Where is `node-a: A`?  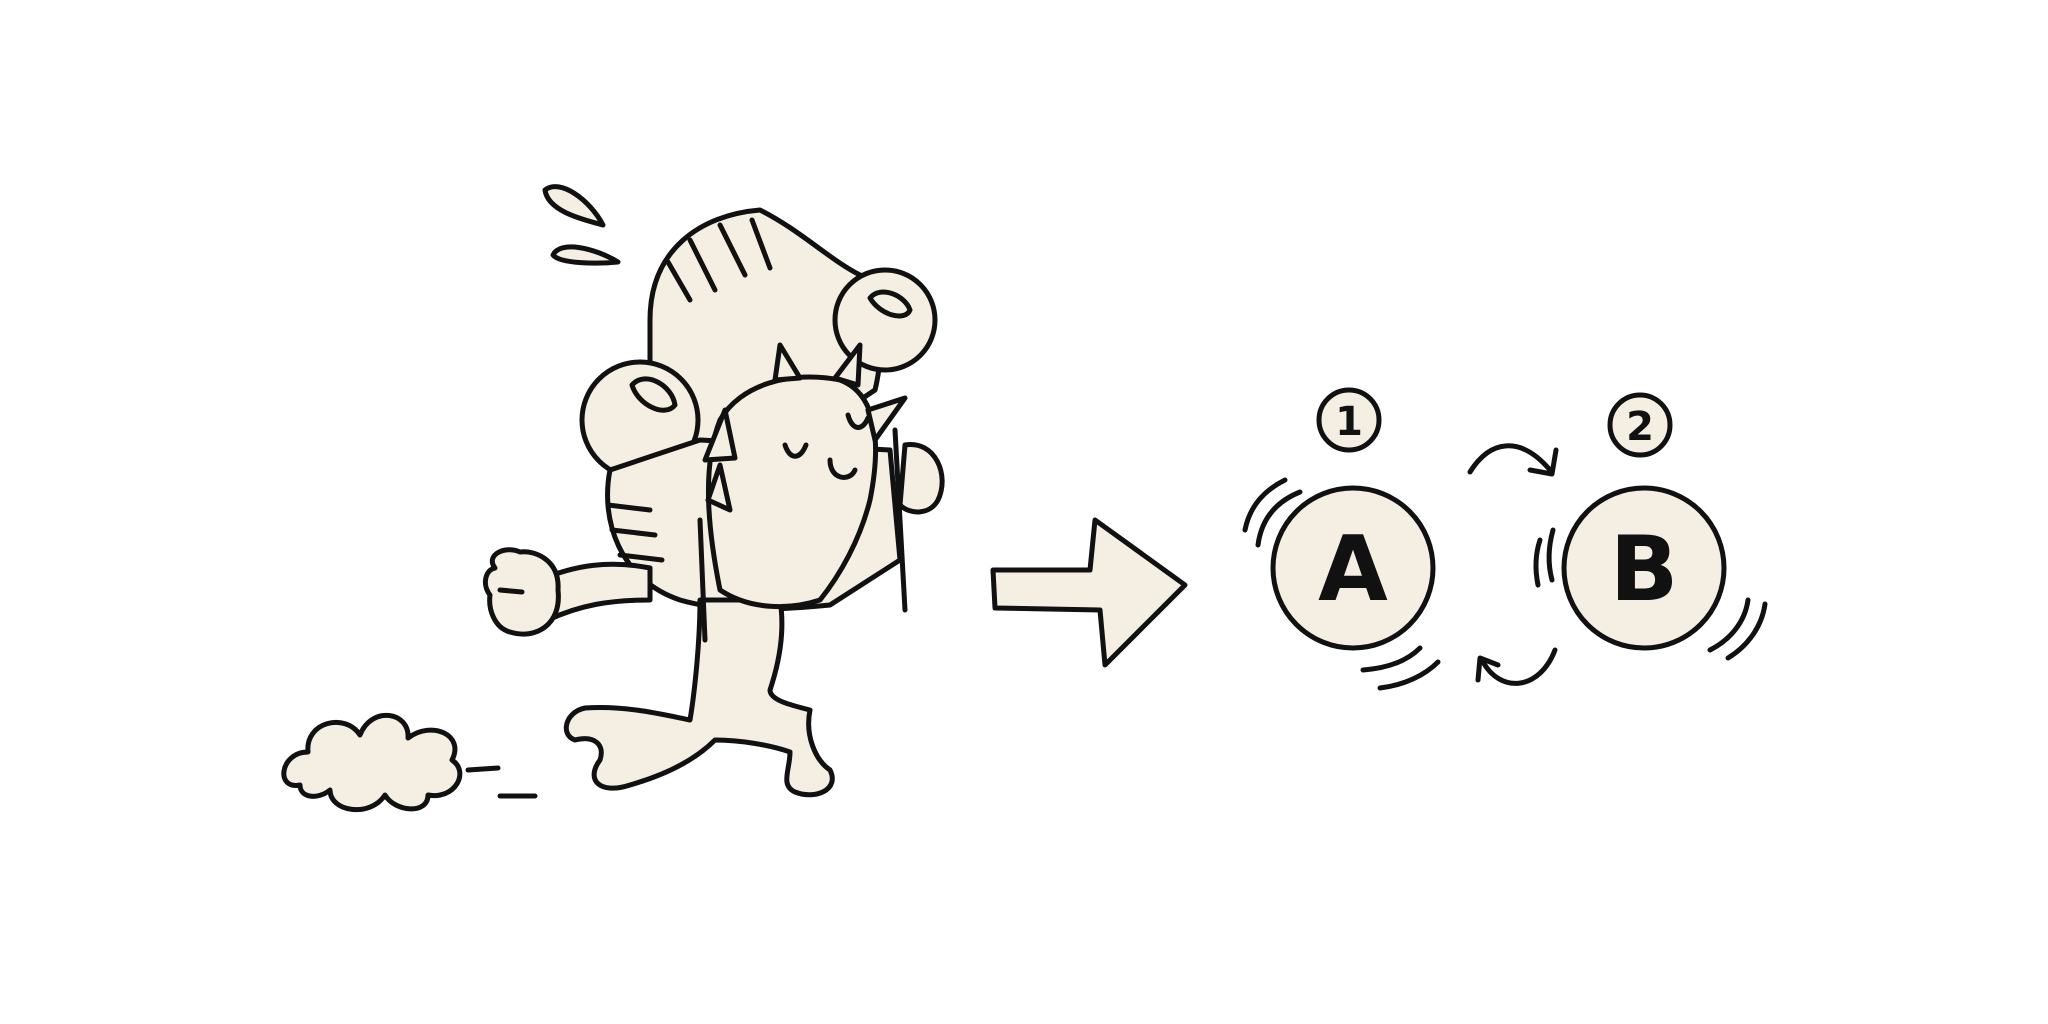
node-a: A is located at coordinates (1353, 568).